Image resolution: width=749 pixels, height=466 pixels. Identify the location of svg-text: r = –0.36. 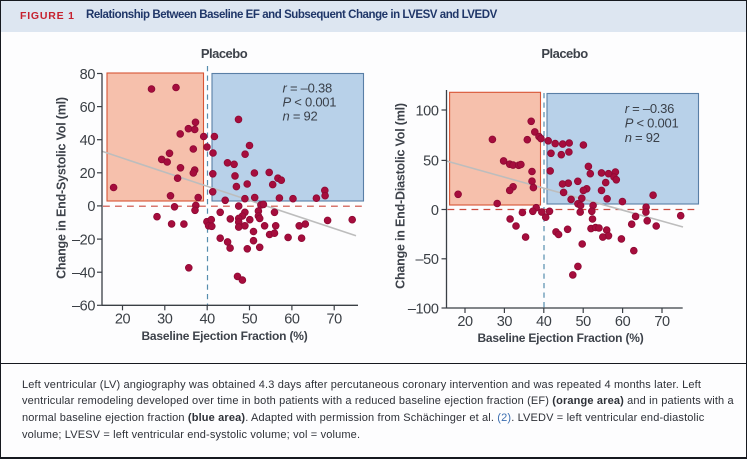
(649, 108).